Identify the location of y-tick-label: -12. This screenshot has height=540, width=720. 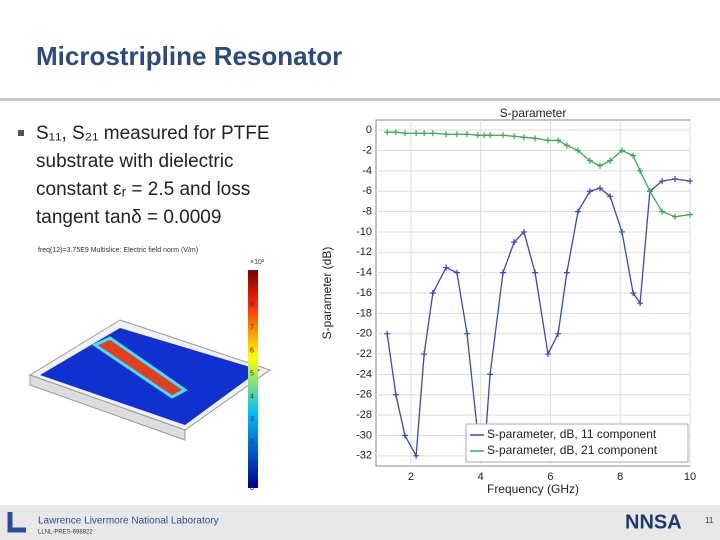
(364, 252).